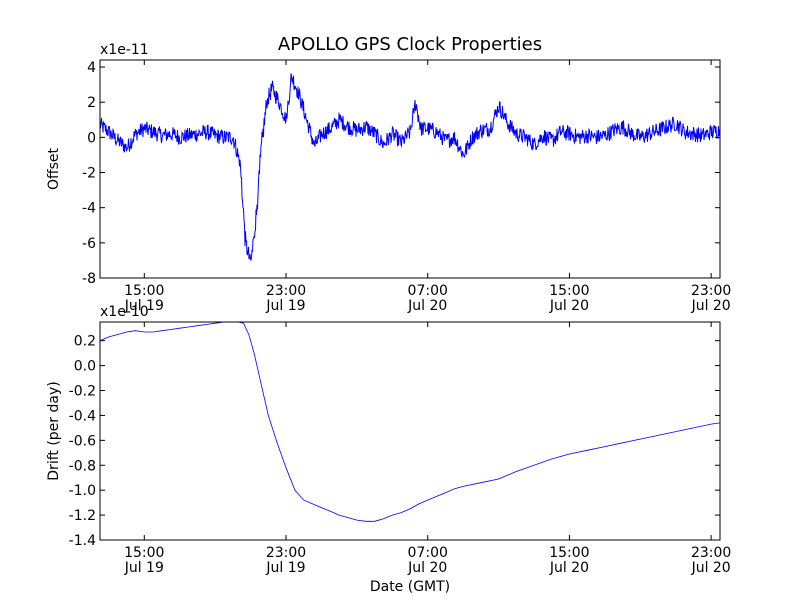 The image size is (800, 600). I want to click on y-scale-label: x1e-11, so click(124, 50).